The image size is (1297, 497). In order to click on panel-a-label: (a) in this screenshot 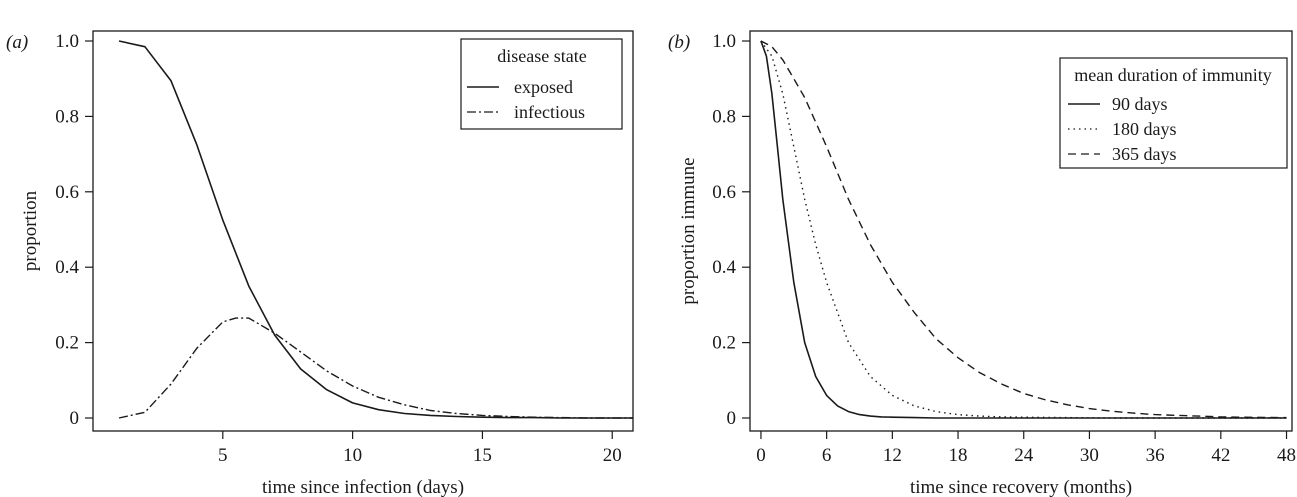, I will do `click(17, 42)`.